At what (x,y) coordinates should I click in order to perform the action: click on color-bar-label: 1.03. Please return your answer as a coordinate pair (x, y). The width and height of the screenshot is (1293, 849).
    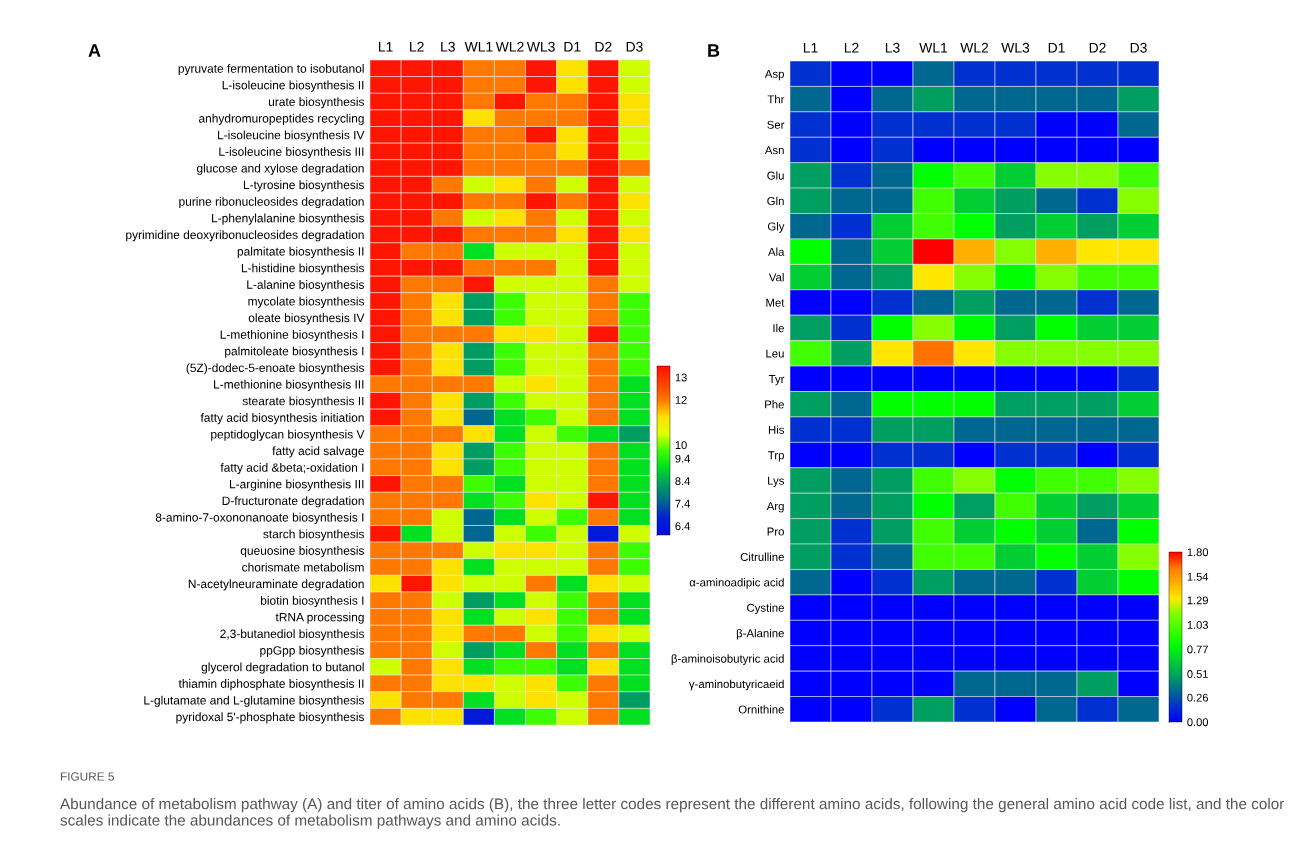
    Looking at the image, I should click on (1197, 624).